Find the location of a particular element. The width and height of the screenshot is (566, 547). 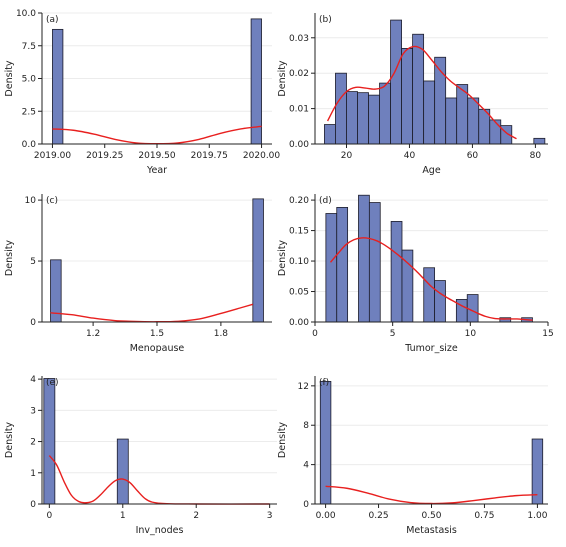

x-tick-label: 40 is located at coordinates (410, 156).